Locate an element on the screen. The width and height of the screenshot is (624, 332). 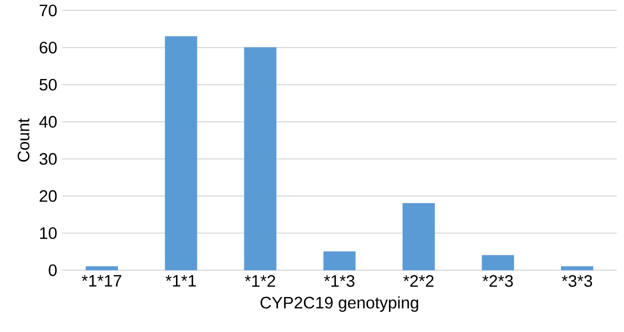
y-tick-label: 20 is located at coordinates (48, 196).